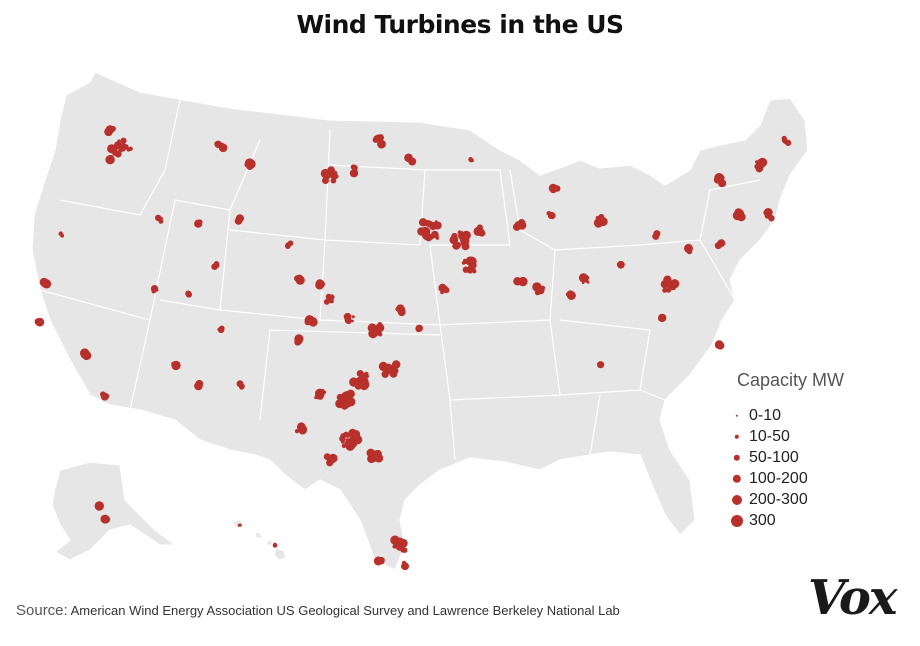 This screenshot has height=646, width=920. Describe the element at coordinates (769, 436) in the screenshot. I see `legend-label: 10-50` at that location.